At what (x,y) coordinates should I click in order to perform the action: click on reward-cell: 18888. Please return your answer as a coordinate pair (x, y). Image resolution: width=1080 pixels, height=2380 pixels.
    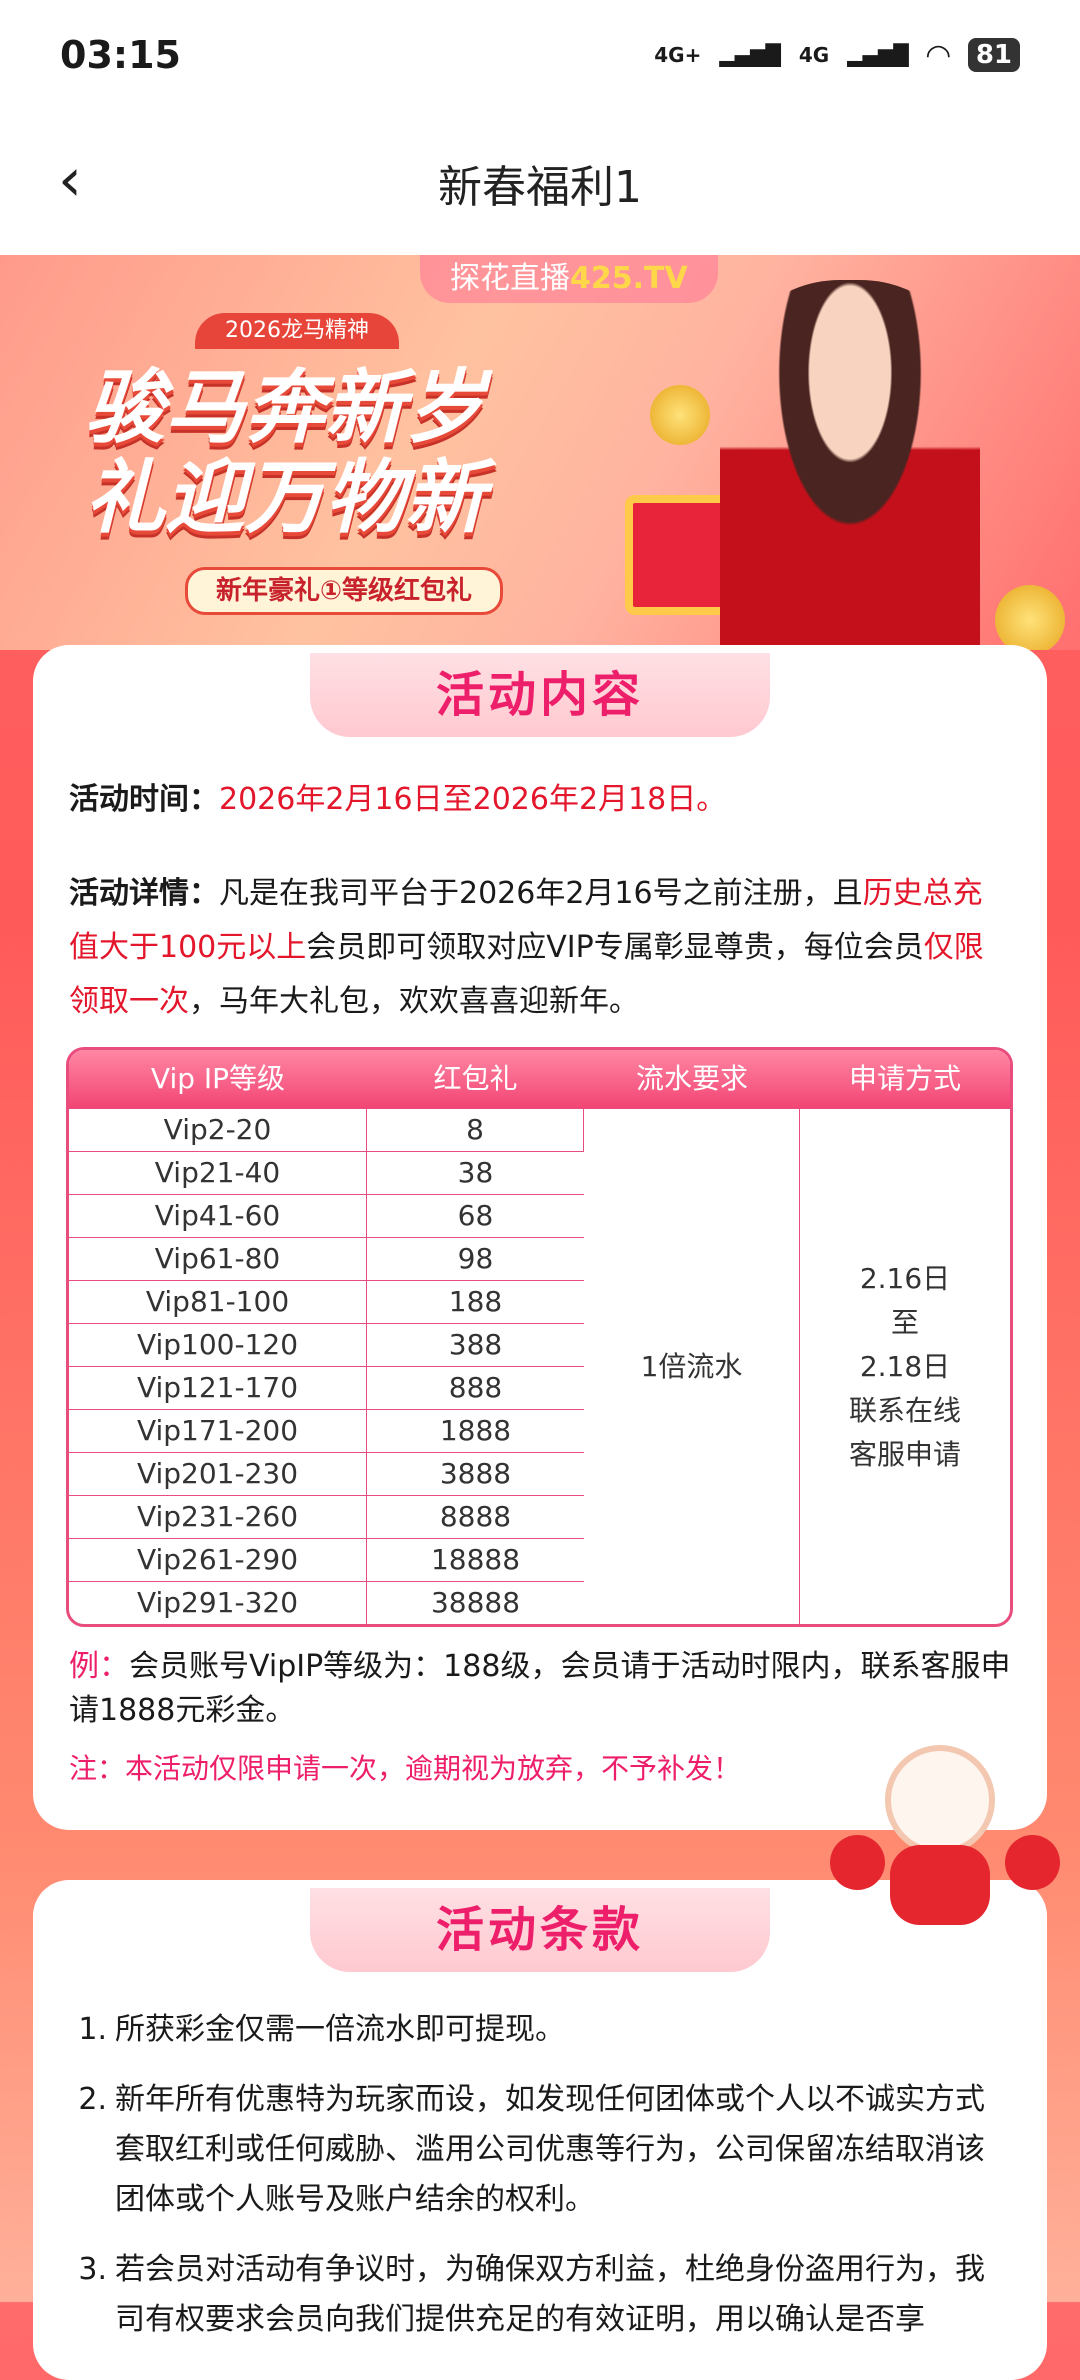
    Looking at the image, I should click on (475, 1559).